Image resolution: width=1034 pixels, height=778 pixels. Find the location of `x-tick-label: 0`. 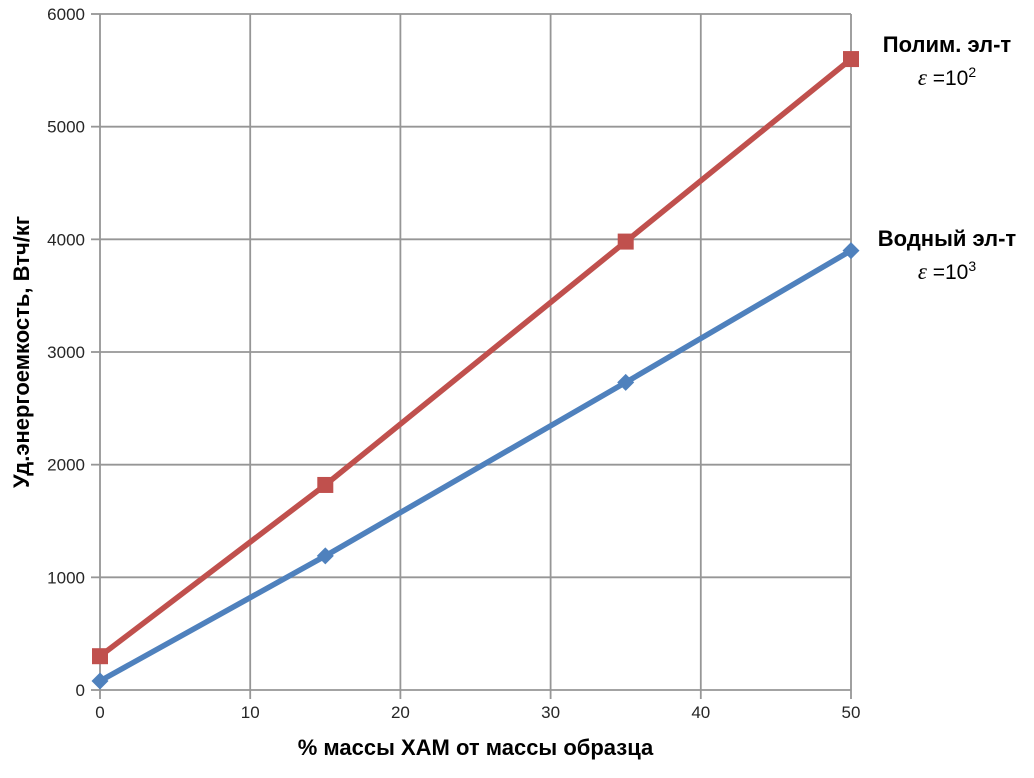

x-tick-label: 0 is located at coordinates (99, 712).